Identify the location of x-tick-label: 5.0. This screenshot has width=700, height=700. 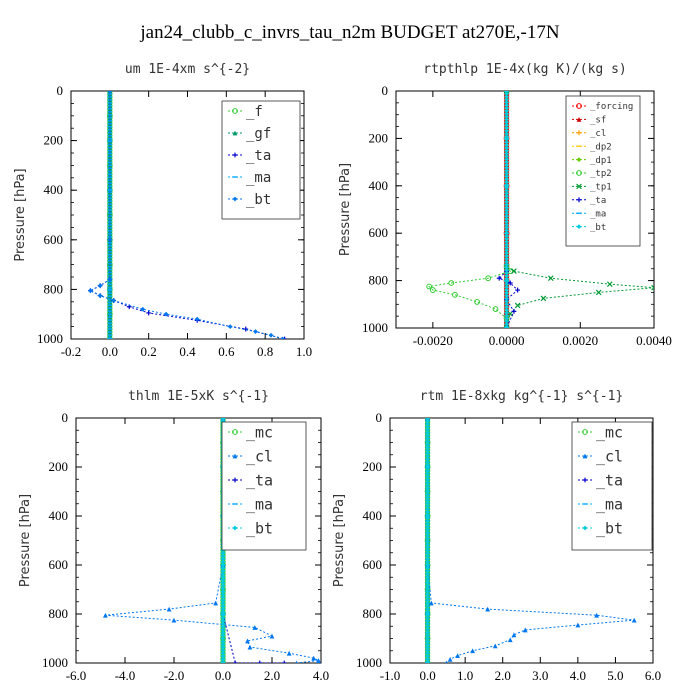
(615, 675).